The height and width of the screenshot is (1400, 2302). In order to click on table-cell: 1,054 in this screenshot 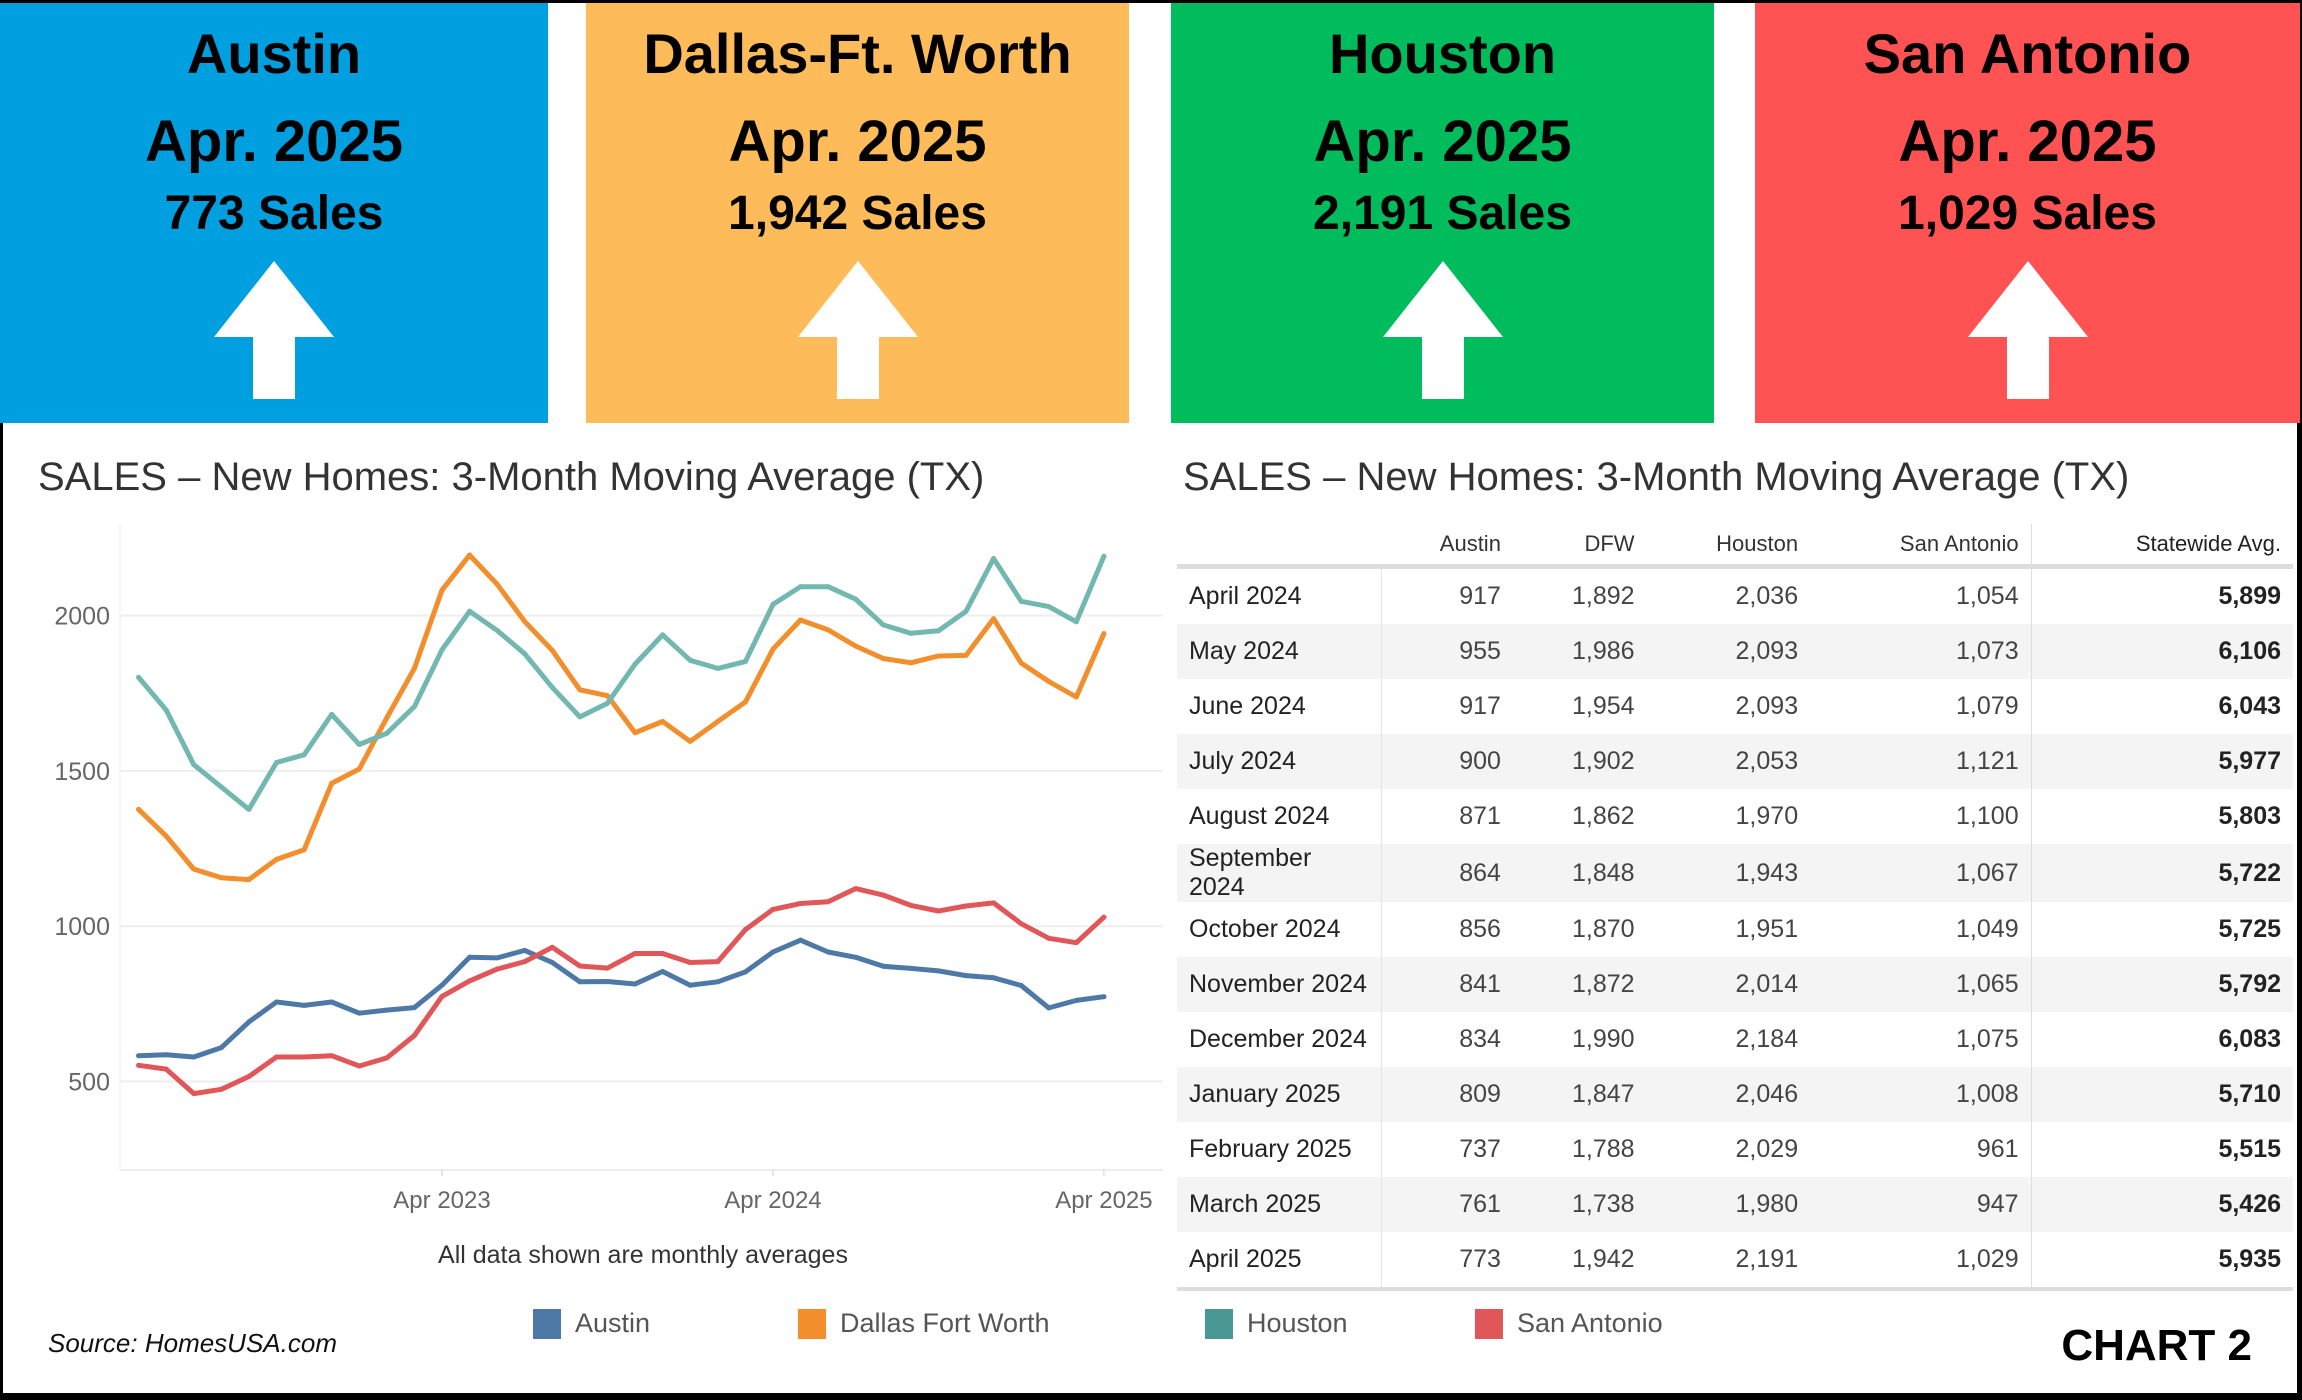, I will do `click(1987, 596)`.